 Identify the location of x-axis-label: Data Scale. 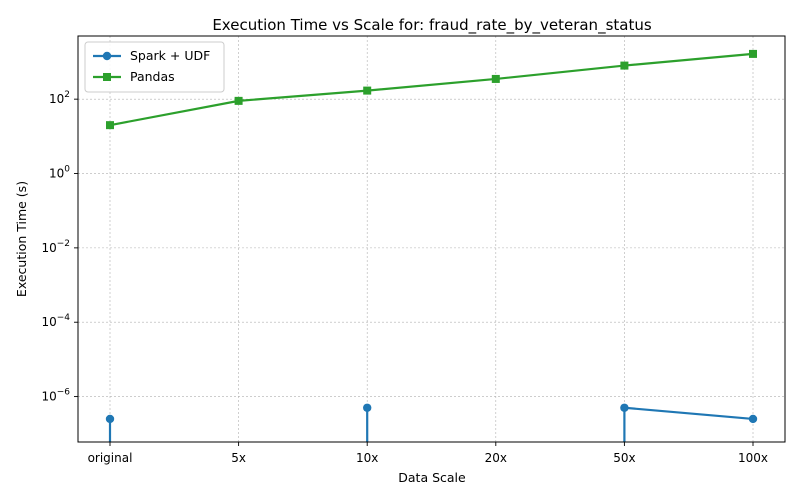
(432, 477).